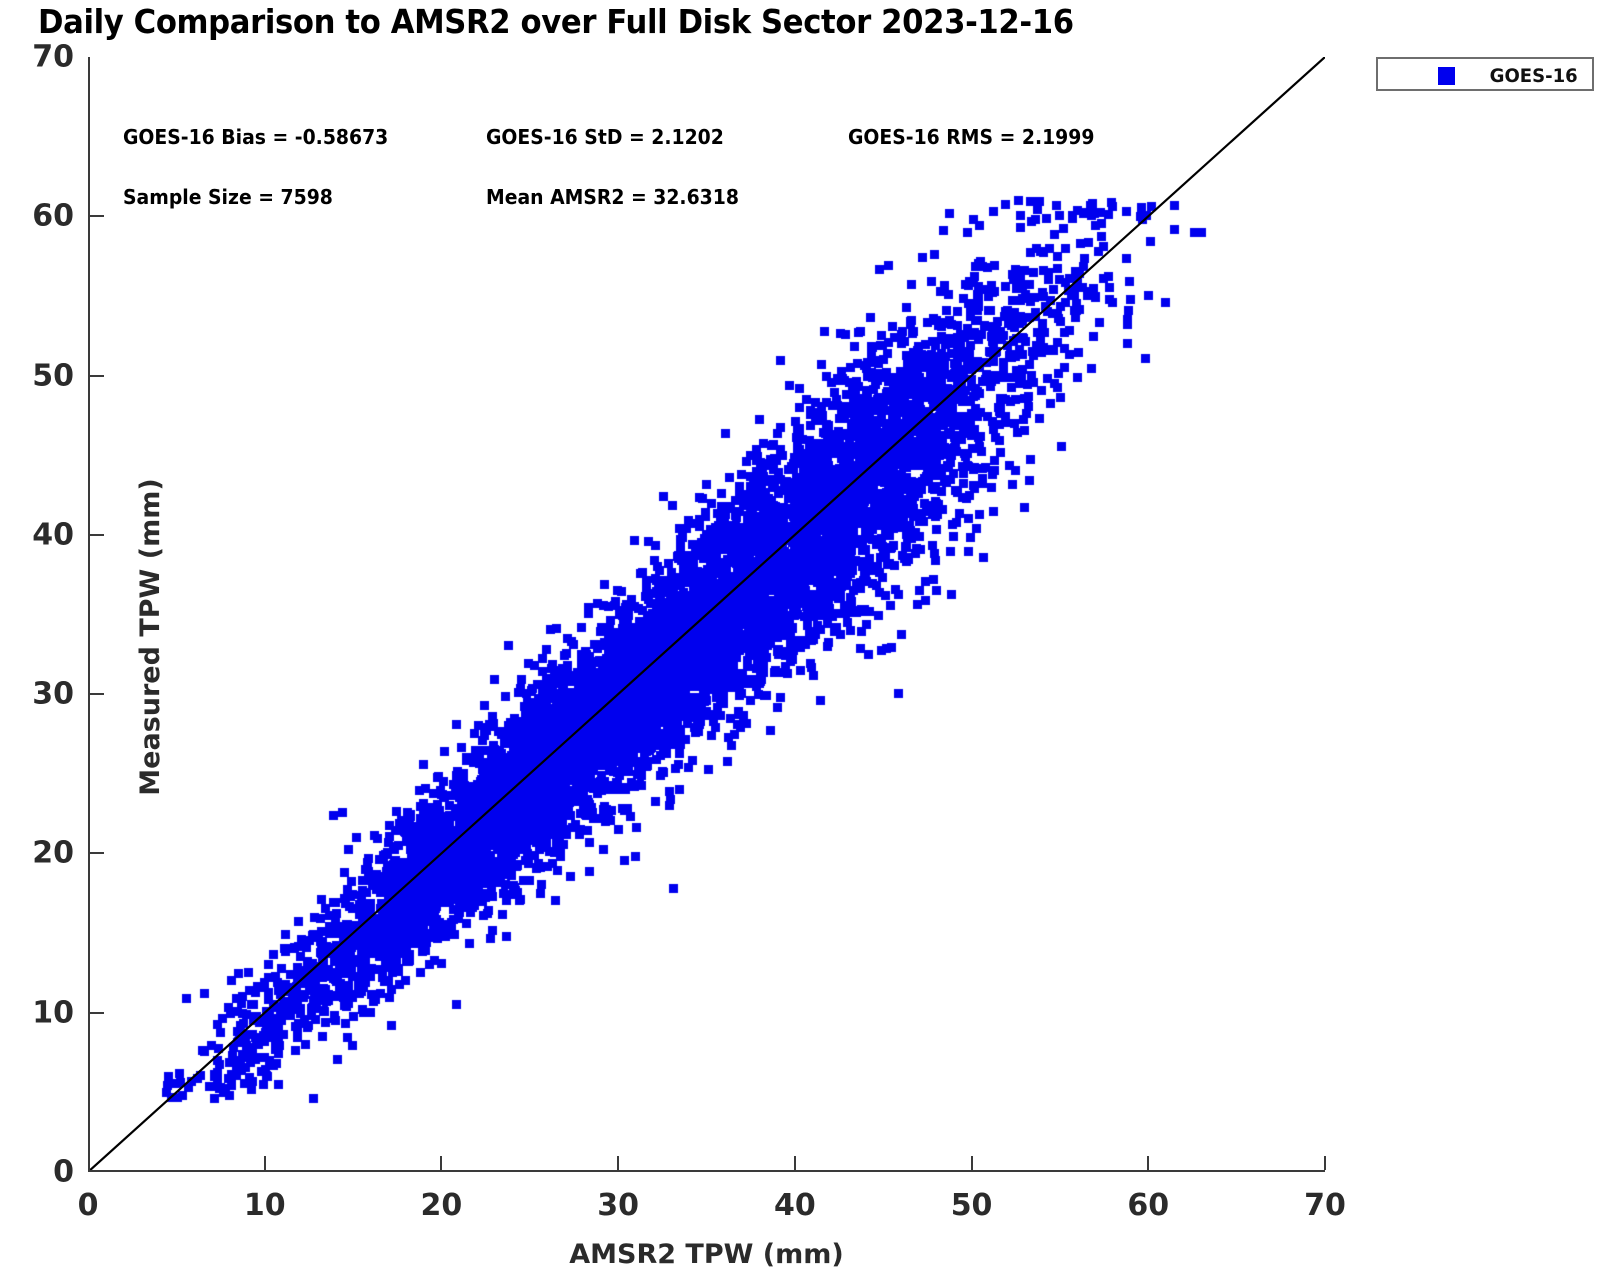  I want to click on x-axis-label: AMSR2 TPW (mm), so click(706, 1254).